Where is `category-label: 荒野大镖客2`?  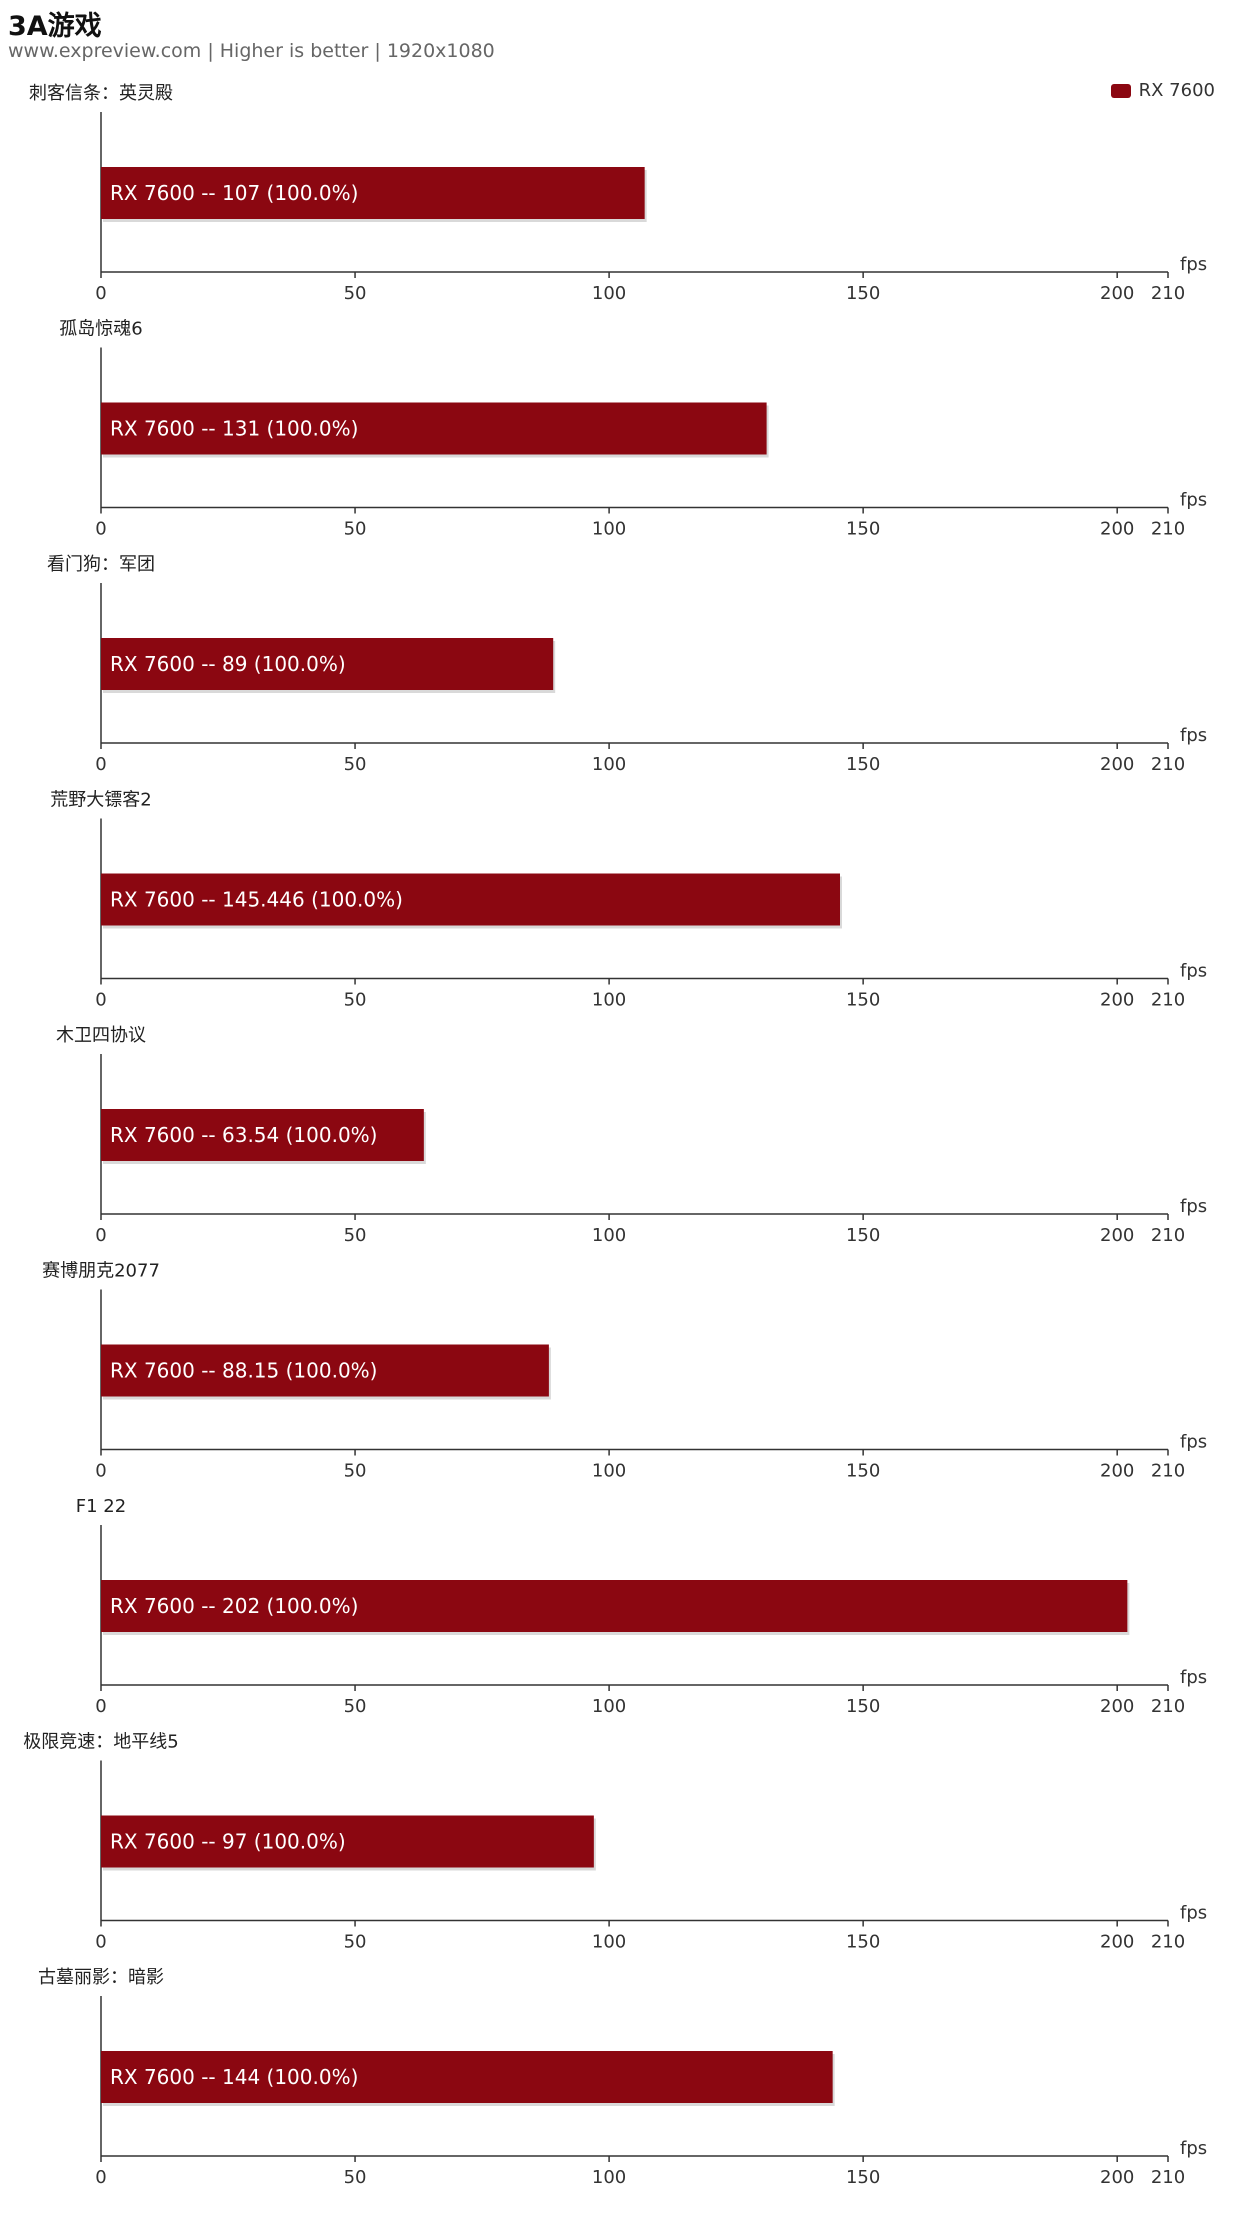 category-label: 荒野大镖客2 is located at coordinates (100, 800).